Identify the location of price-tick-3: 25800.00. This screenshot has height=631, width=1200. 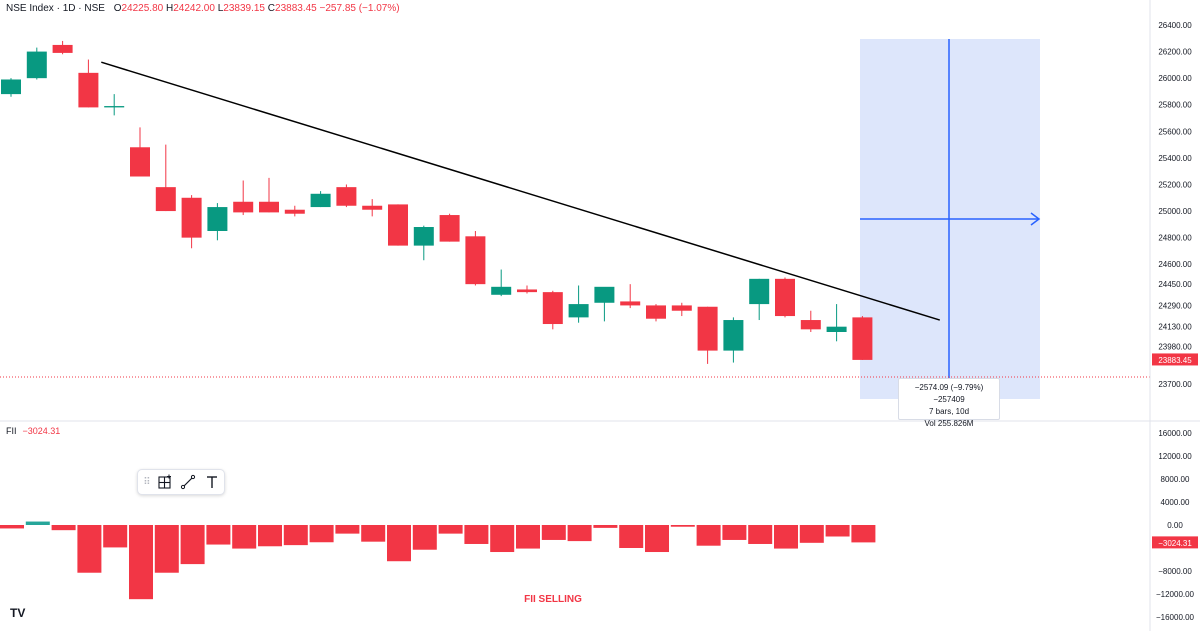
(1175, 105).